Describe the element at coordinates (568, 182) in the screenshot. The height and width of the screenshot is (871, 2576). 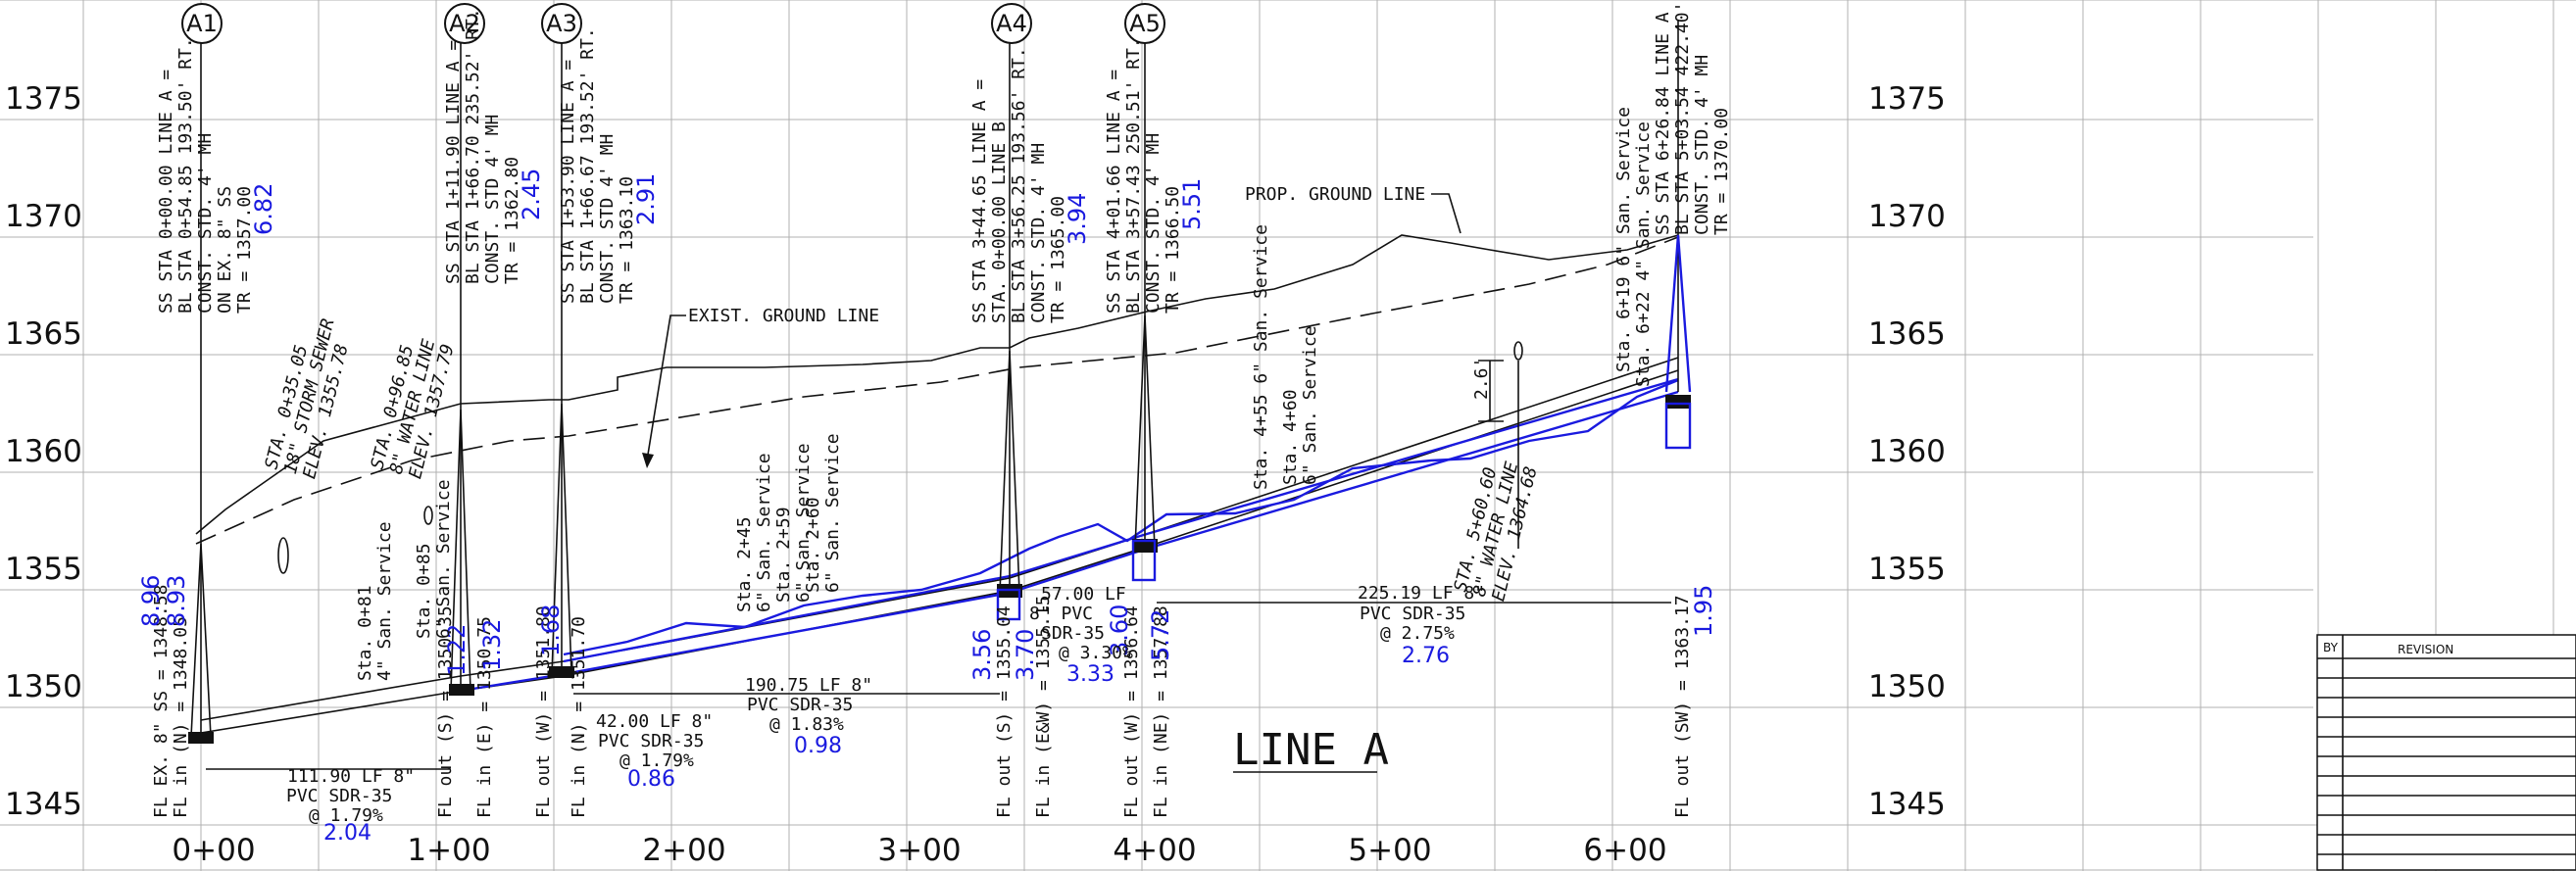
I see `svg-text: SS STA 1+53.90 LINE A =` at that location.